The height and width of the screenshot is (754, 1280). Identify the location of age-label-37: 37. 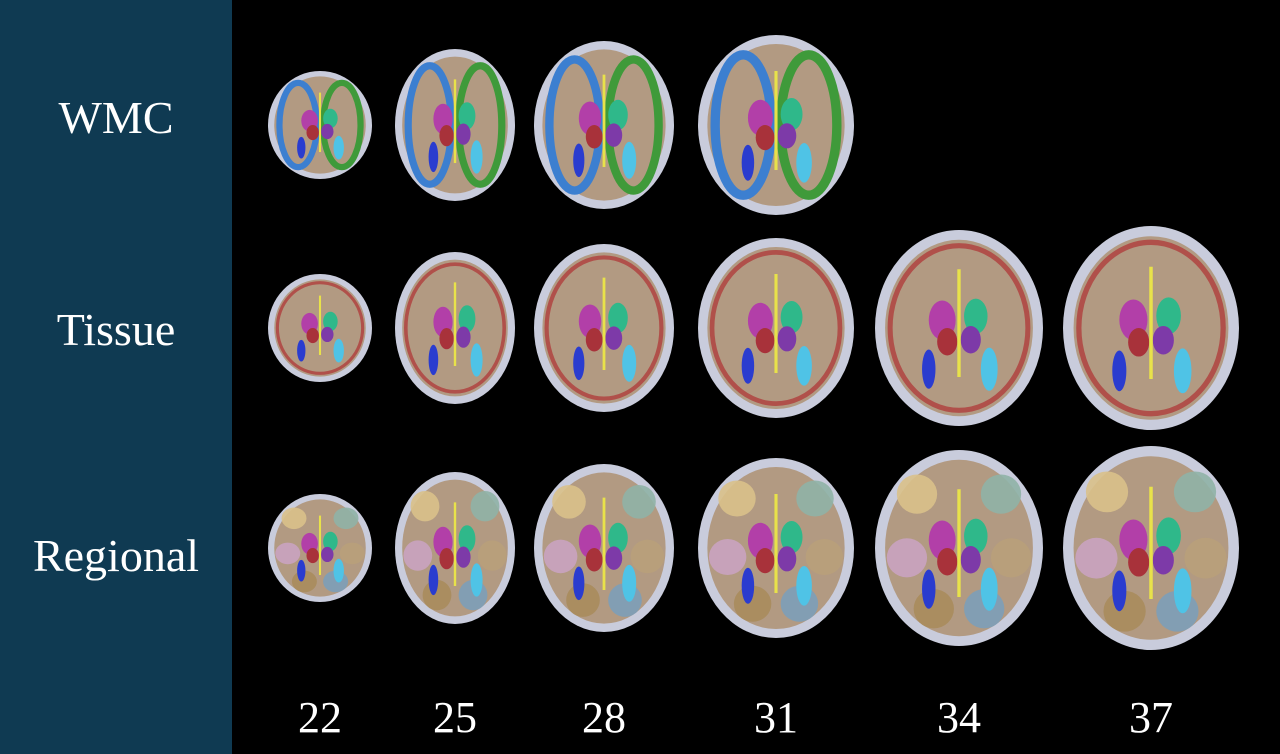
(1151, 717).